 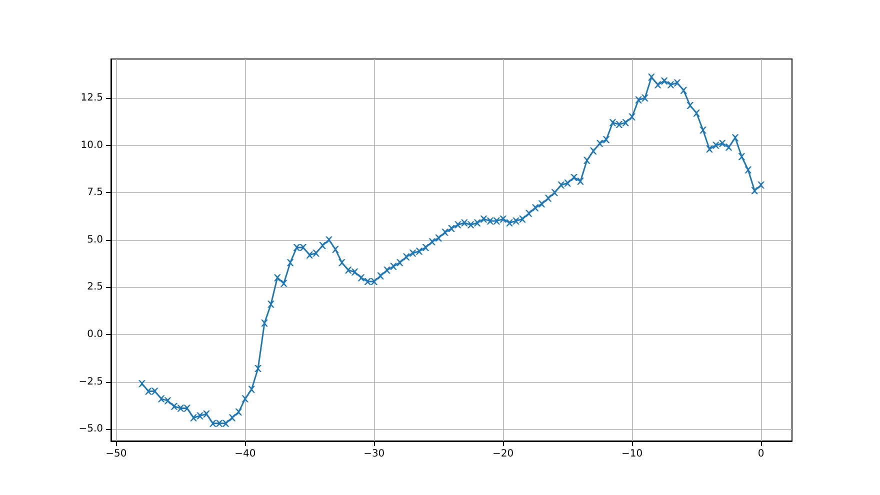 What do you see at coordinates (95, 334) in the screenshot?
I see `y-tick-label: 0.0` at bounding box center [95, 334].